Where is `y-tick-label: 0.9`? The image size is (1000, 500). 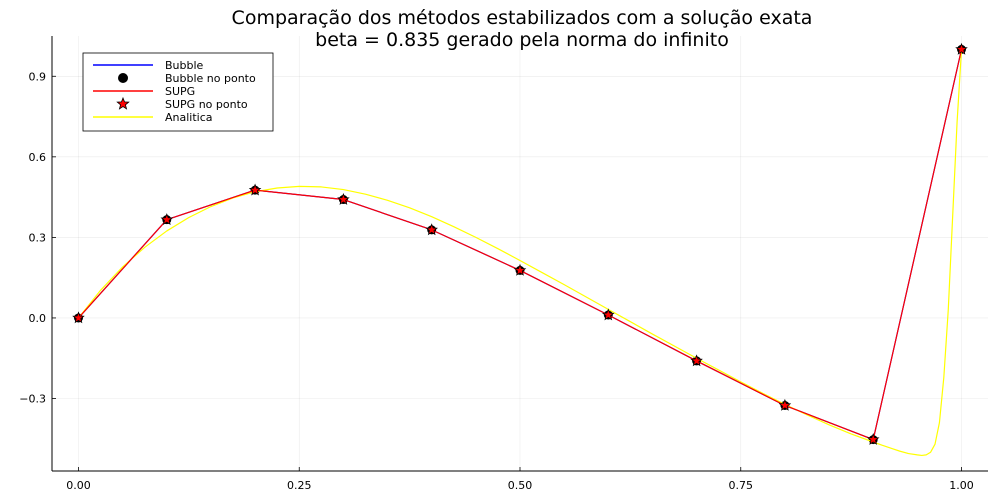
y-tick-label: 0.9 is located at coordinates (38, 76).